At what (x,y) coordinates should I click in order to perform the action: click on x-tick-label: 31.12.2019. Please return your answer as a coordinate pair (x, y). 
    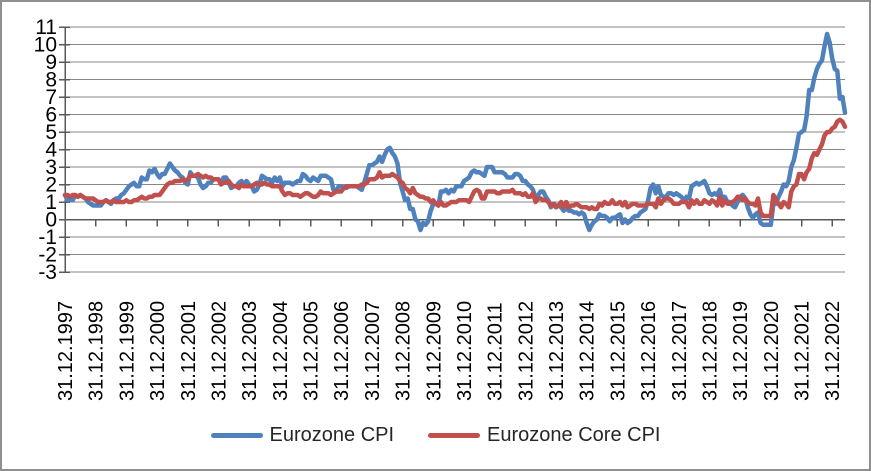
    Looking at the image, I should click on (741, 351).